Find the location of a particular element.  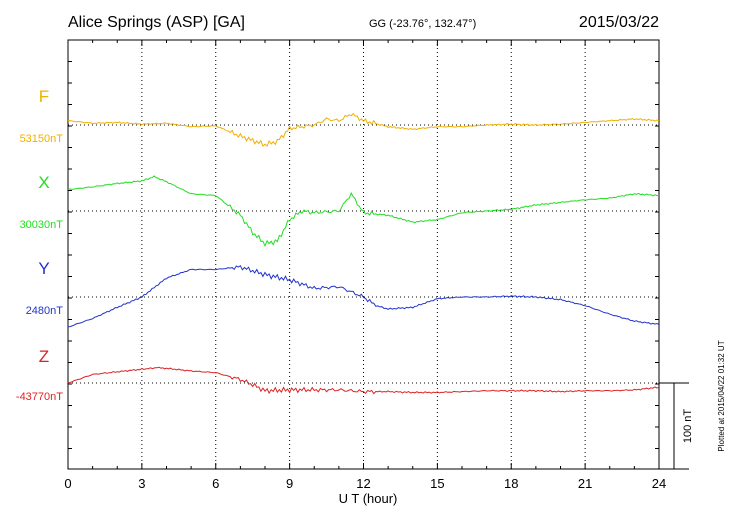

x-tick-label: 18 is located at coordinates (511, 483).